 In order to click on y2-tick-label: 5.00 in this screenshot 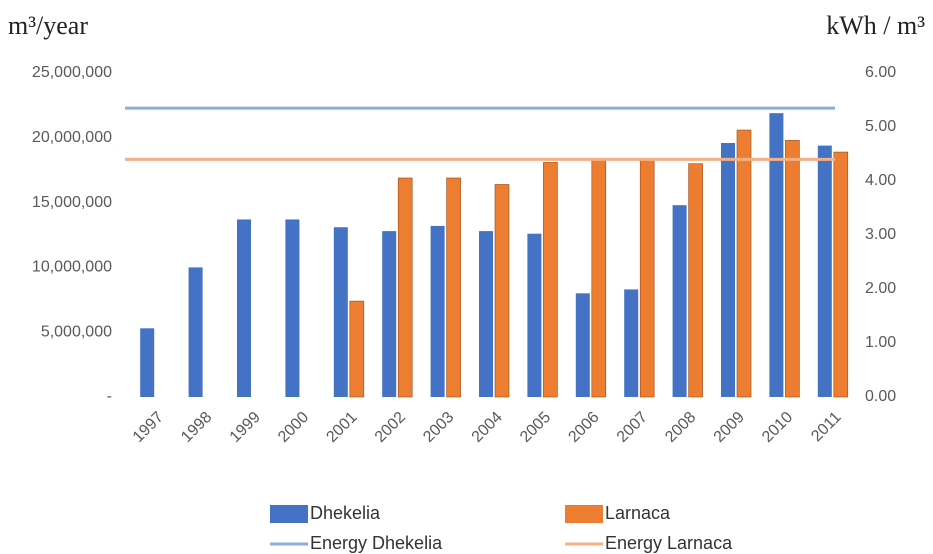, I will do `click(880, 126)`.